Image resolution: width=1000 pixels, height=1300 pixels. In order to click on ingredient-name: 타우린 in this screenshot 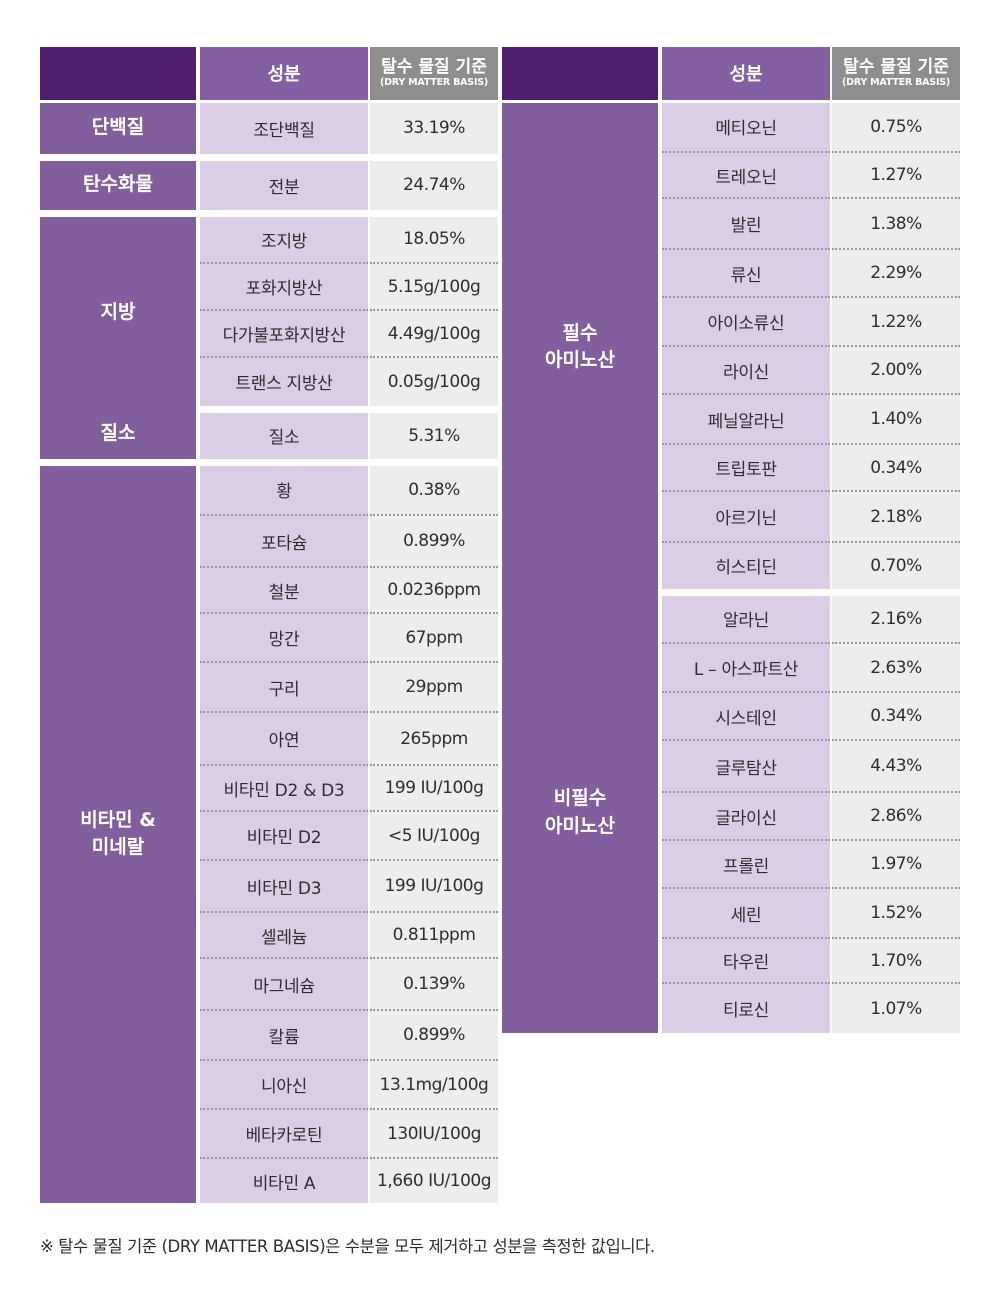, I will do `click(746, 961)`.